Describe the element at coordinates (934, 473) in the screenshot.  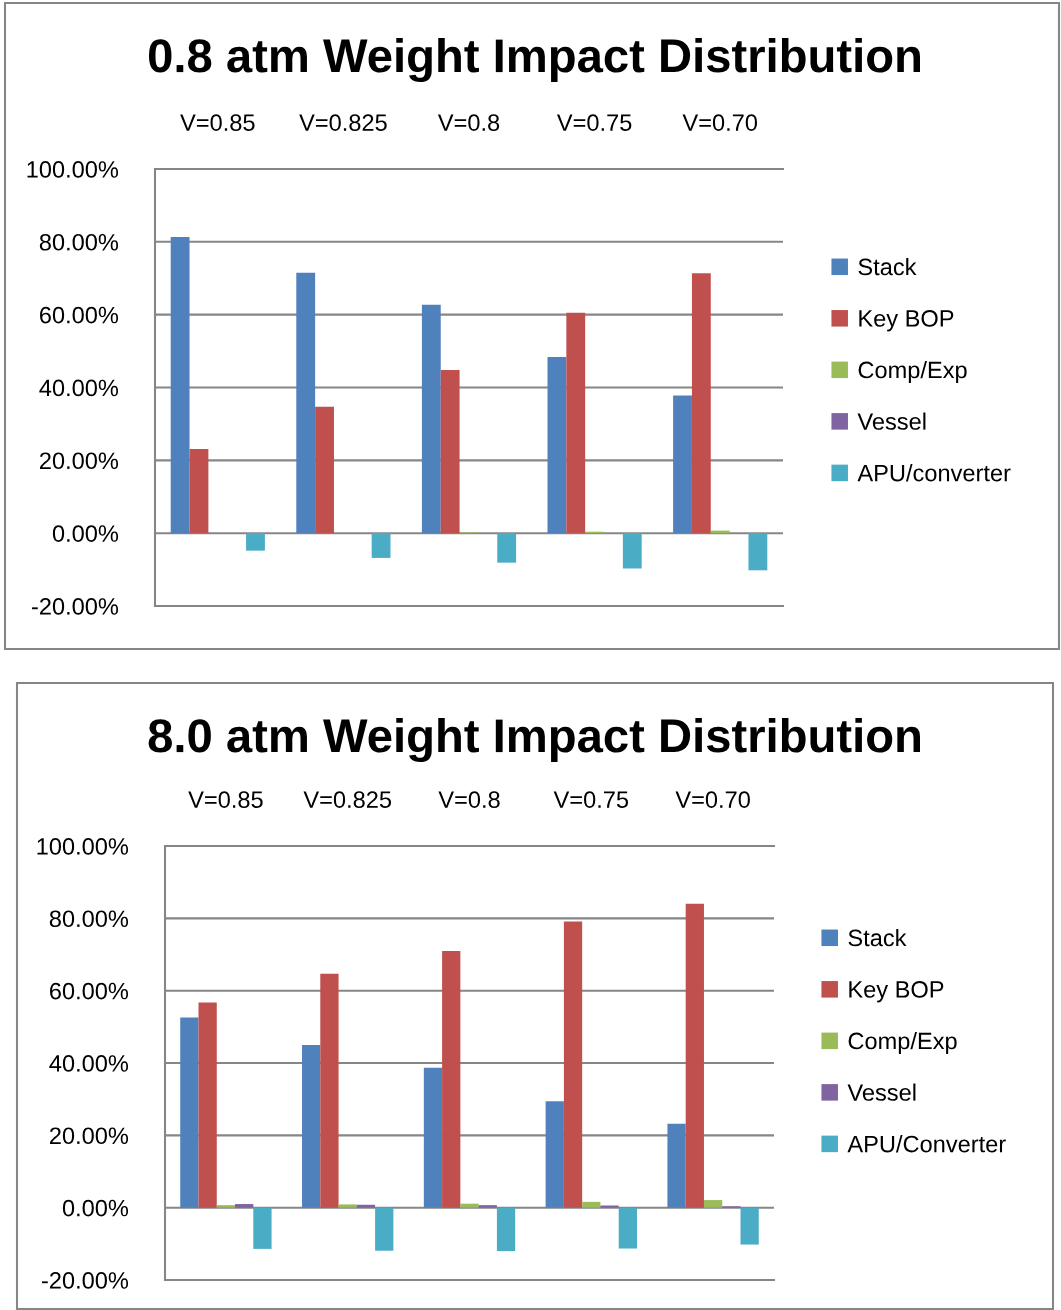
I see `legend-label: APU/converter` at that location.